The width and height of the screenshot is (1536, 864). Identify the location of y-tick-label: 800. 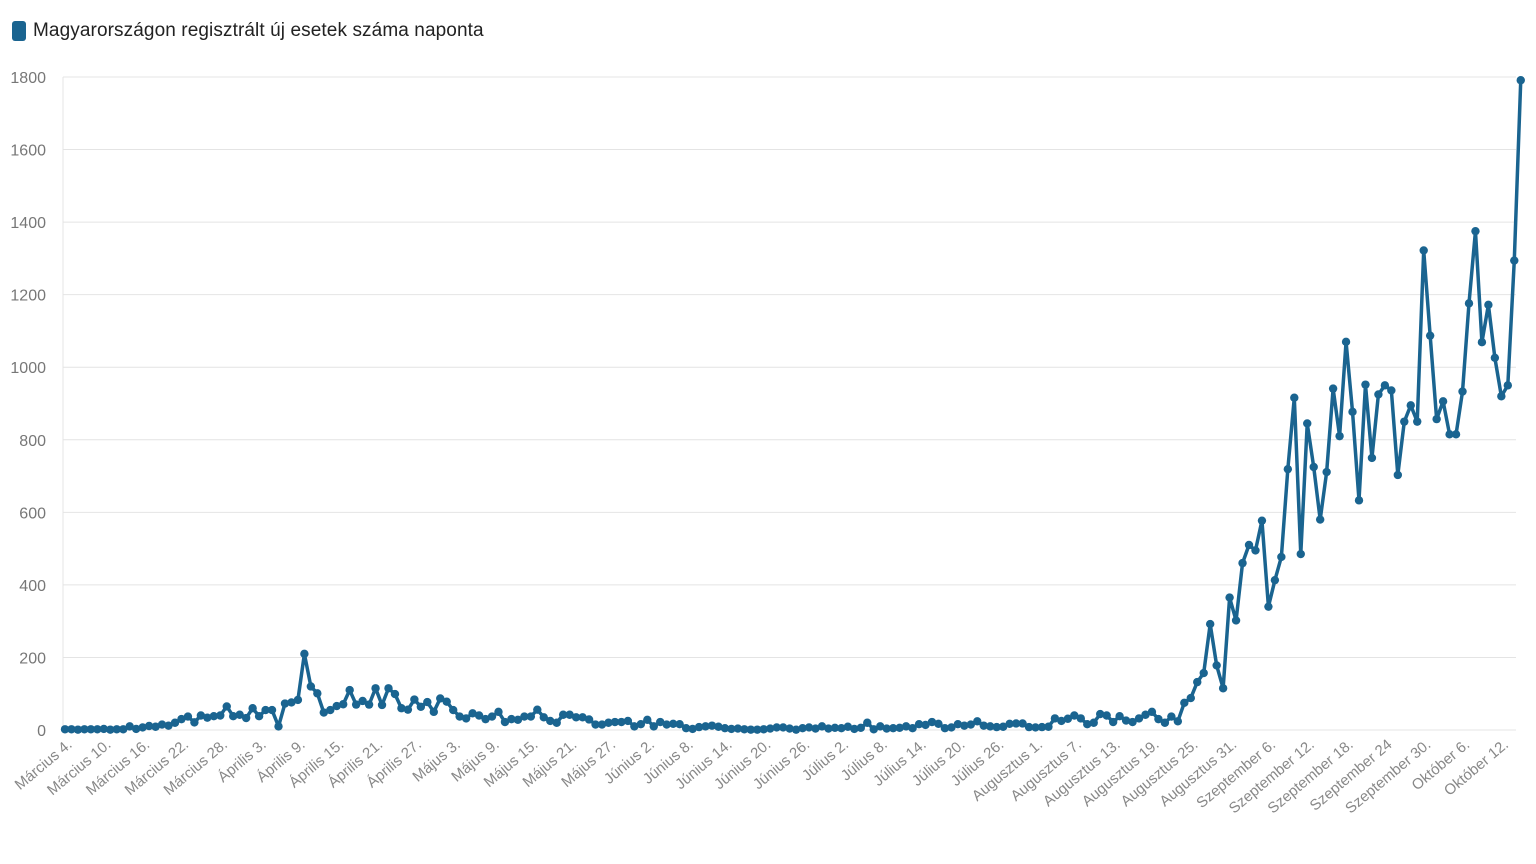
(32, 441).